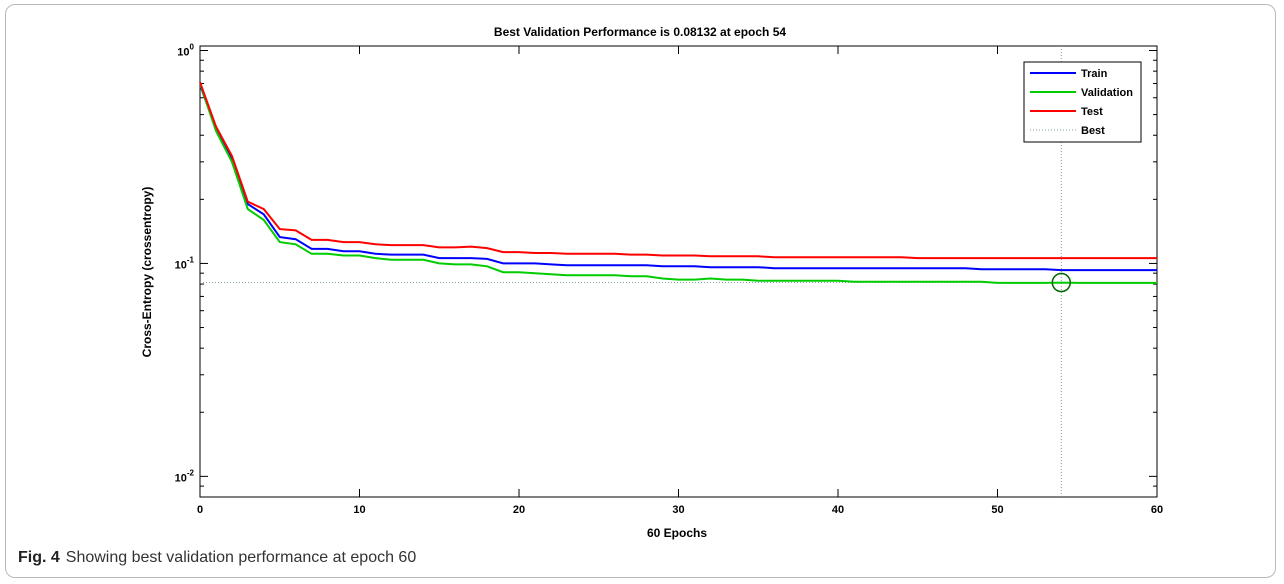  What do you see at coordinates (200, 510) in the screenshot?
I see `x-tick-label: 0` at bounding box center [200, 510].